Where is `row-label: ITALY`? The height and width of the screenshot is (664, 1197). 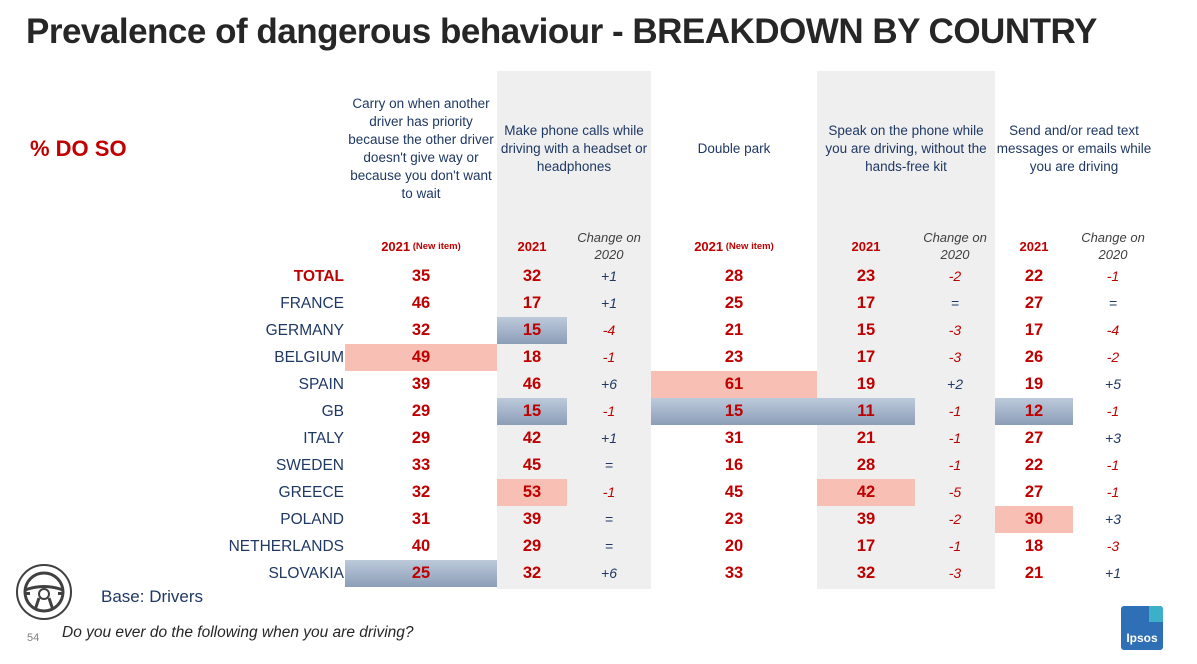
row-label: ITALY is located at coordinates (323, 438).